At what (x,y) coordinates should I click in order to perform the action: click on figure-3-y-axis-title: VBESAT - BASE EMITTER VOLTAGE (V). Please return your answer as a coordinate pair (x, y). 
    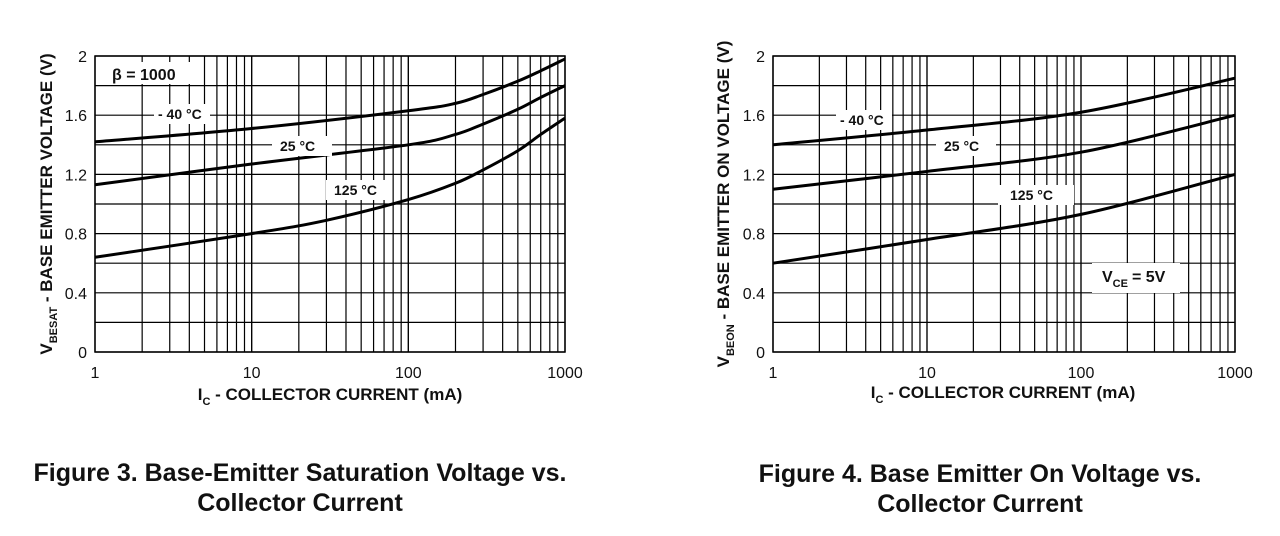
    Looking at the image, I should click on (48, 203).